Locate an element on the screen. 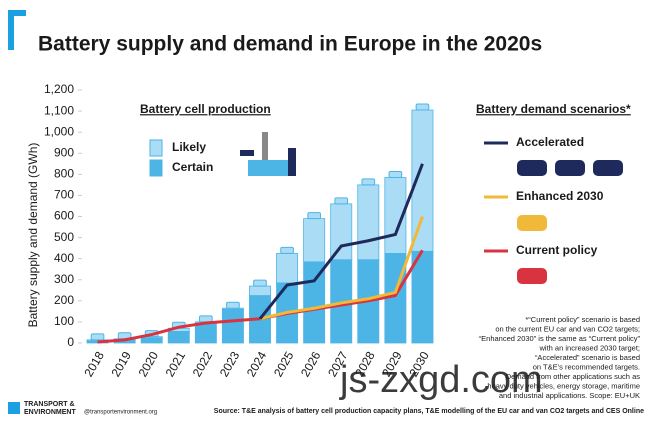 The image size is (651, 430). legend-label: Enhanced 2030 is located at coordinates (560, 196).